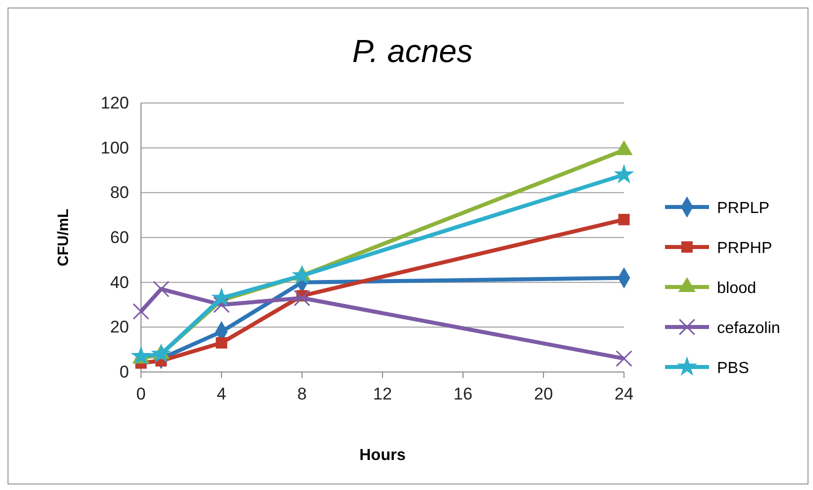 This screenshot has height=490, width=813. Describe the element at coordinates (624, 394) in the screenshot. I see `x-tick-label: 24` at that location.